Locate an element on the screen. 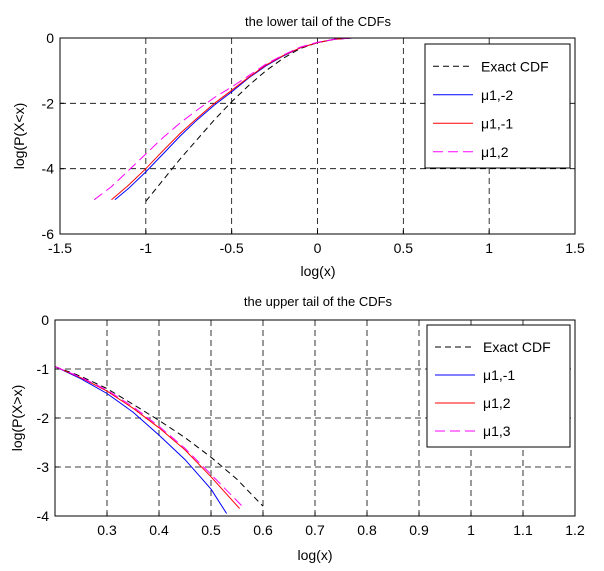  x-tick-label: 0.6 is located at coordinates (263, 530).